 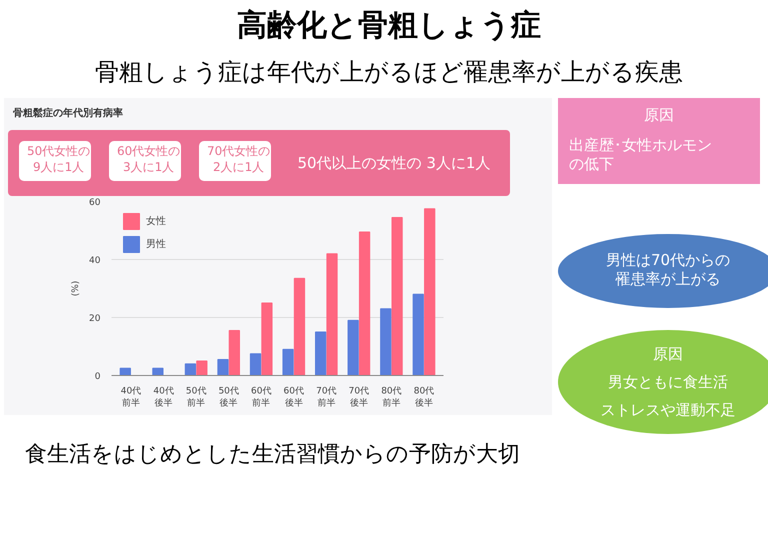 What do you see at coordinates (424, 397) in the screenshot?
I see `x-tick-label: 80代後半` at bounding box center [424, 397].